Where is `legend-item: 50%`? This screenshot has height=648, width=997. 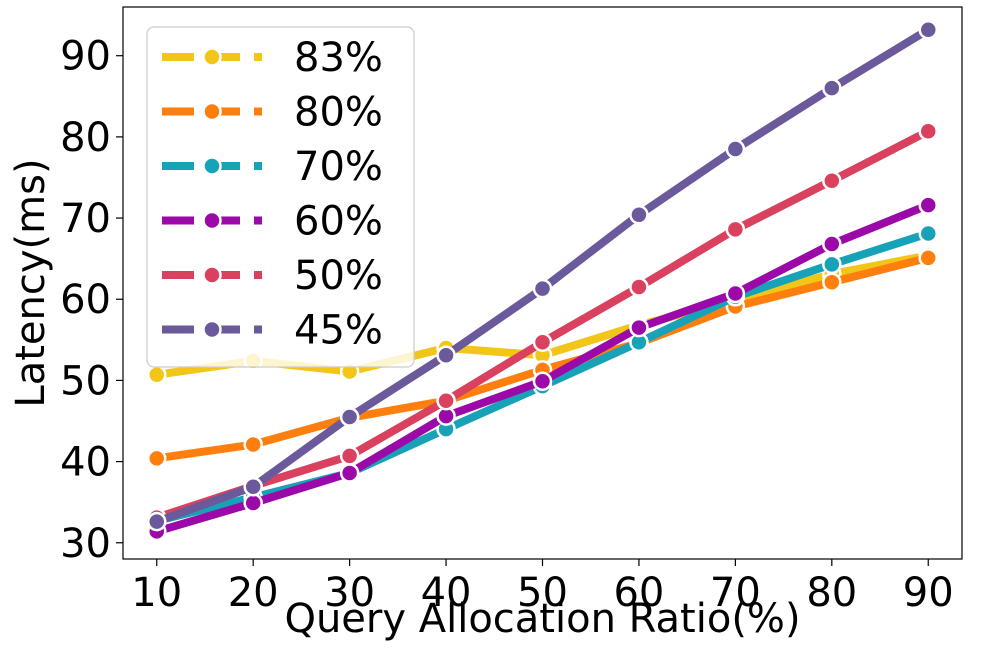
legend-item: 50% is located at coordinates (272, 276).